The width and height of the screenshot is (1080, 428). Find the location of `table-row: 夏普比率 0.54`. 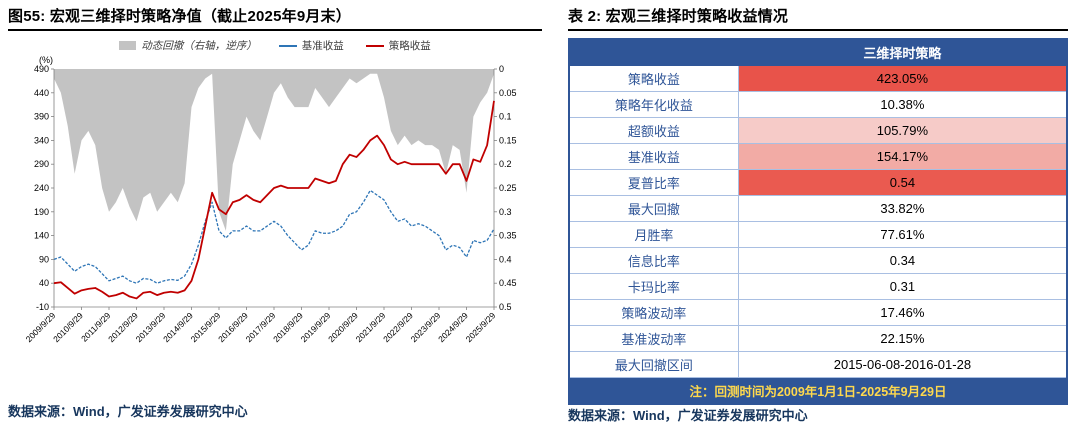

table-row: 夏普比率 0.54 is located at coordinates (818, 182).